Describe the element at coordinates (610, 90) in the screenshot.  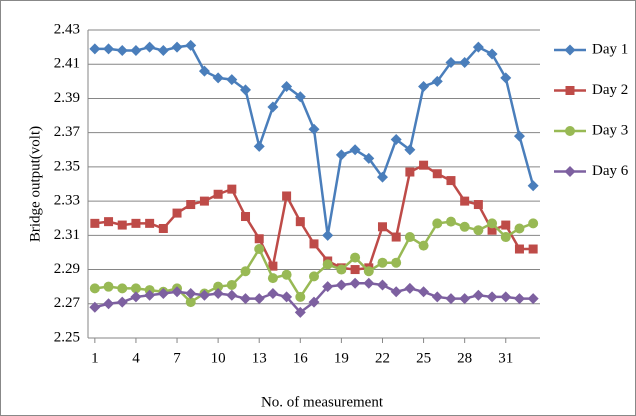
I see `legend-label: Day 2` at that location.